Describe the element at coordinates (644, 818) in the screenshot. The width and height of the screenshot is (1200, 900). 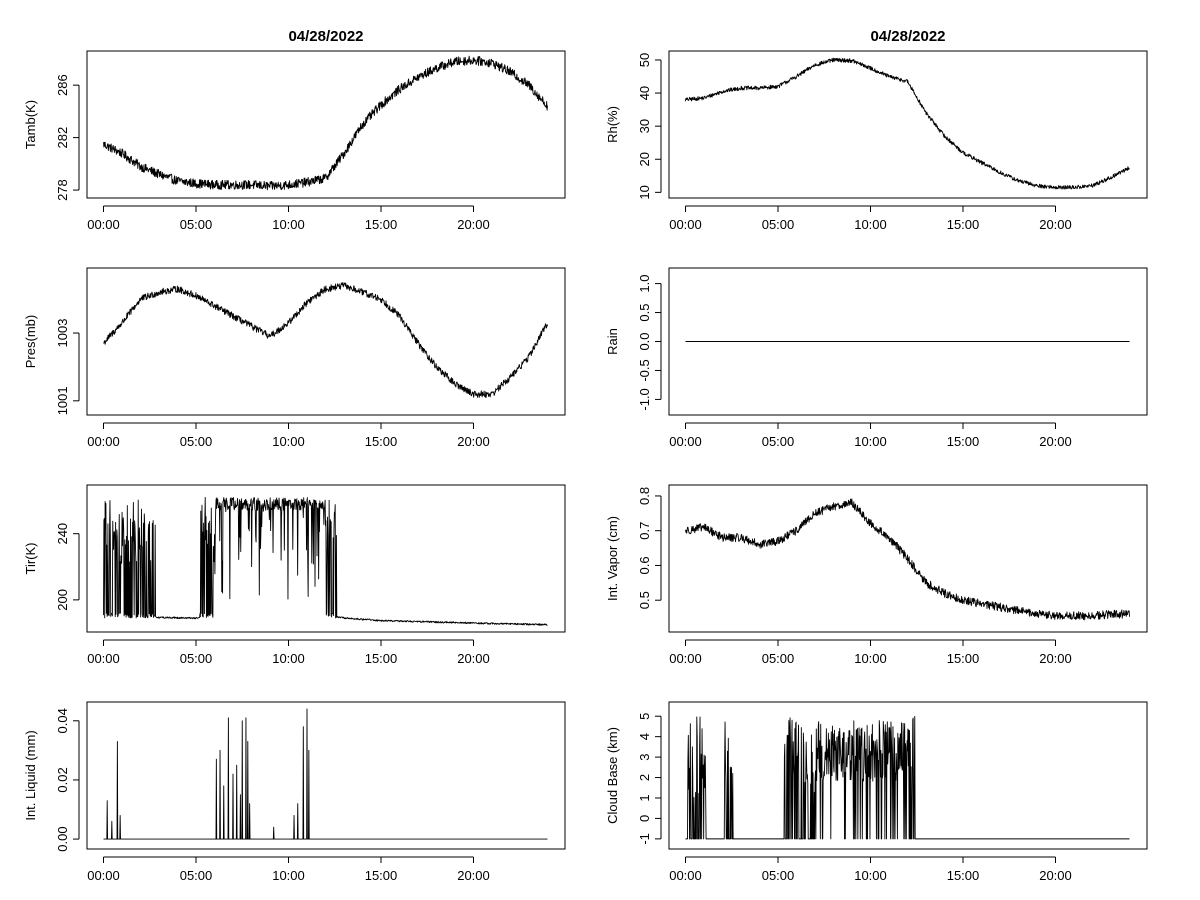
I see `y-tick-label: 0` at that location.